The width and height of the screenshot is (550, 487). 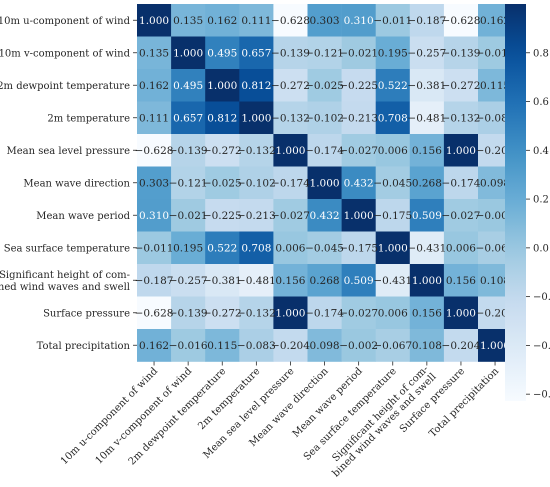 I want to click on heatmap-cell-value: 0.708, so click(x=256, y=248).